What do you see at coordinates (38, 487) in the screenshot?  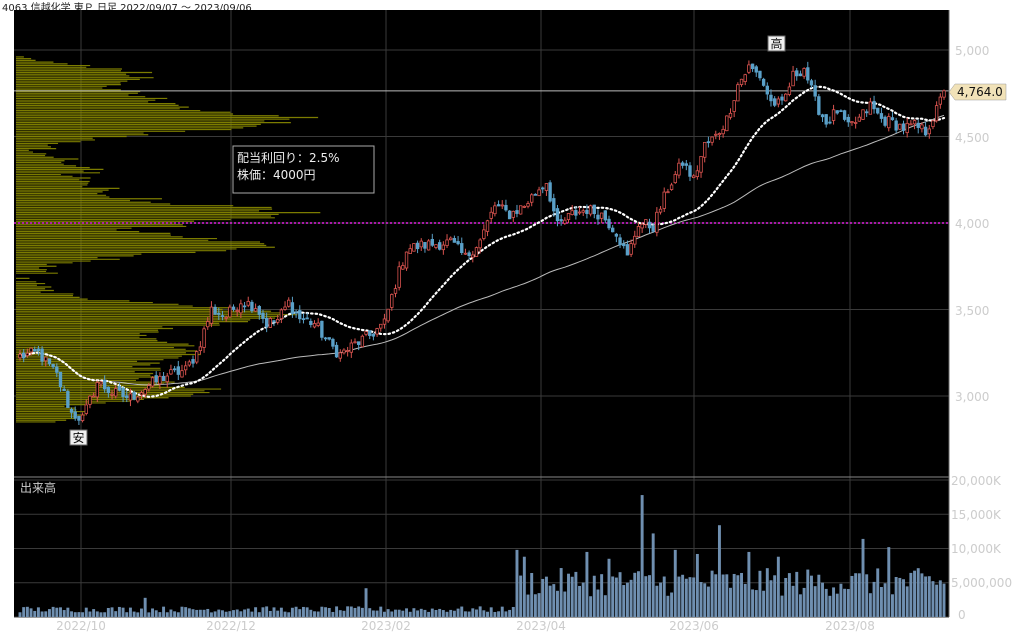 I see `volume-axis-title: 出来高` at bounding box center [38, 487].